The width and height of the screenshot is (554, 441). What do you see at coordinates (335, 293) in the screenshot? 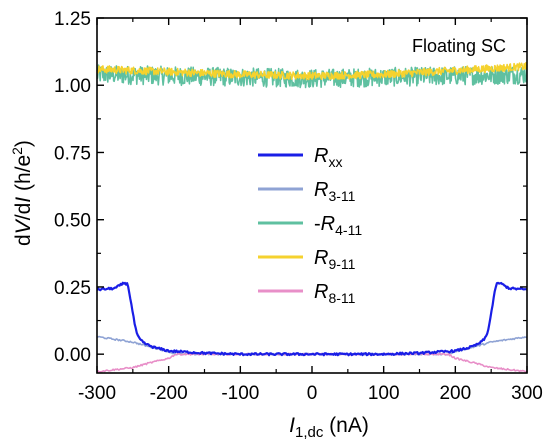
I see `legend-label: R8-11` at bounding box center [335, 293].